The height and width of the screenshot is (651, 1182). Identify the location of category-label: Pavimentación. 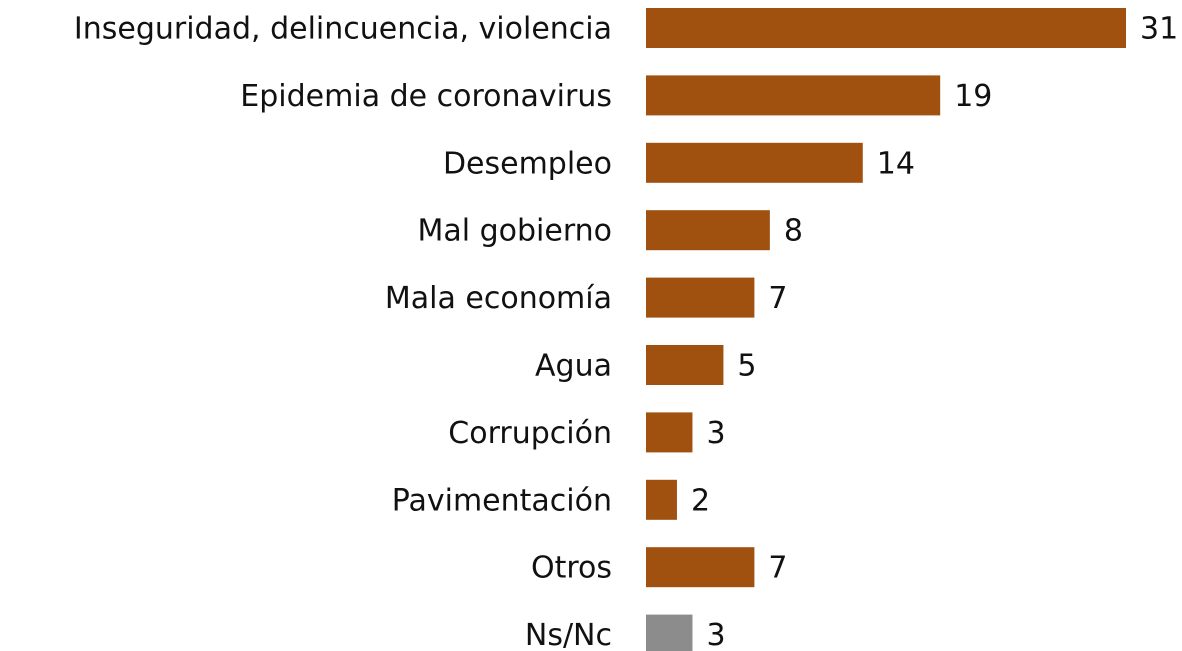
(502, 500).